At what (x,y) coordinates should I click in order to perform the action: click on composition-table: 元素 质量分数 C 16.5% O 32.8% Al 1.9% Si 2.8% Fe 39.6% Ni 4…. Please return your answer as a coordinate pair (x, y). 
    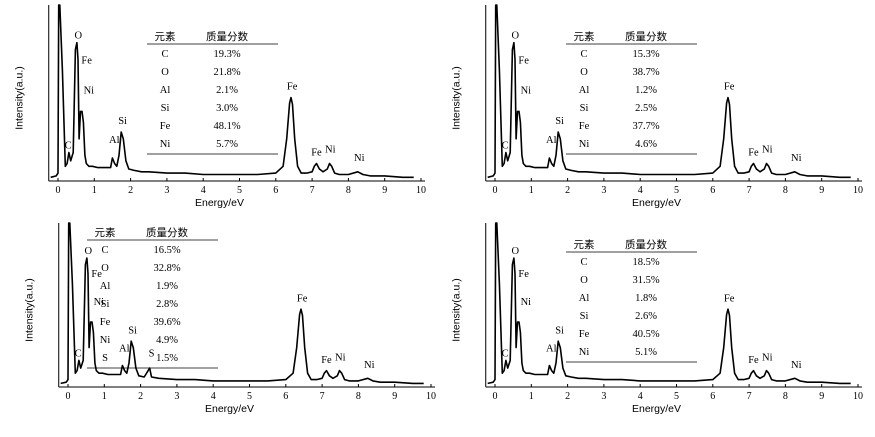
    Looking at the image, I should click on (152, 297).